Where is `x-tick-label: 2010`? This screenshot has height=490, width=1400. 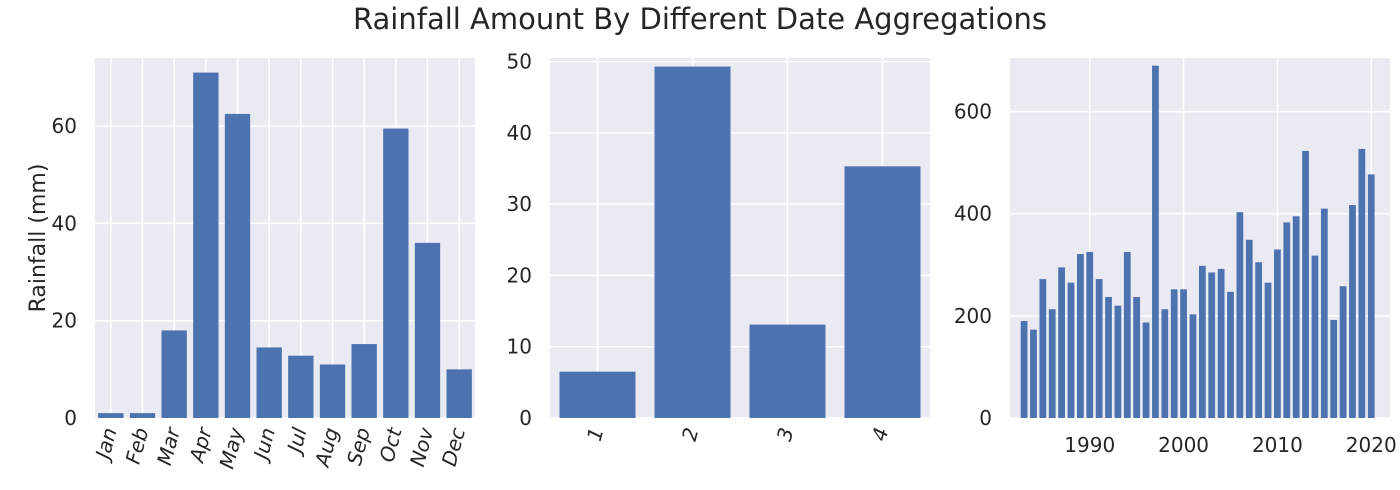 x-tick-label: 2010 is located at coordinates (1277, 445).